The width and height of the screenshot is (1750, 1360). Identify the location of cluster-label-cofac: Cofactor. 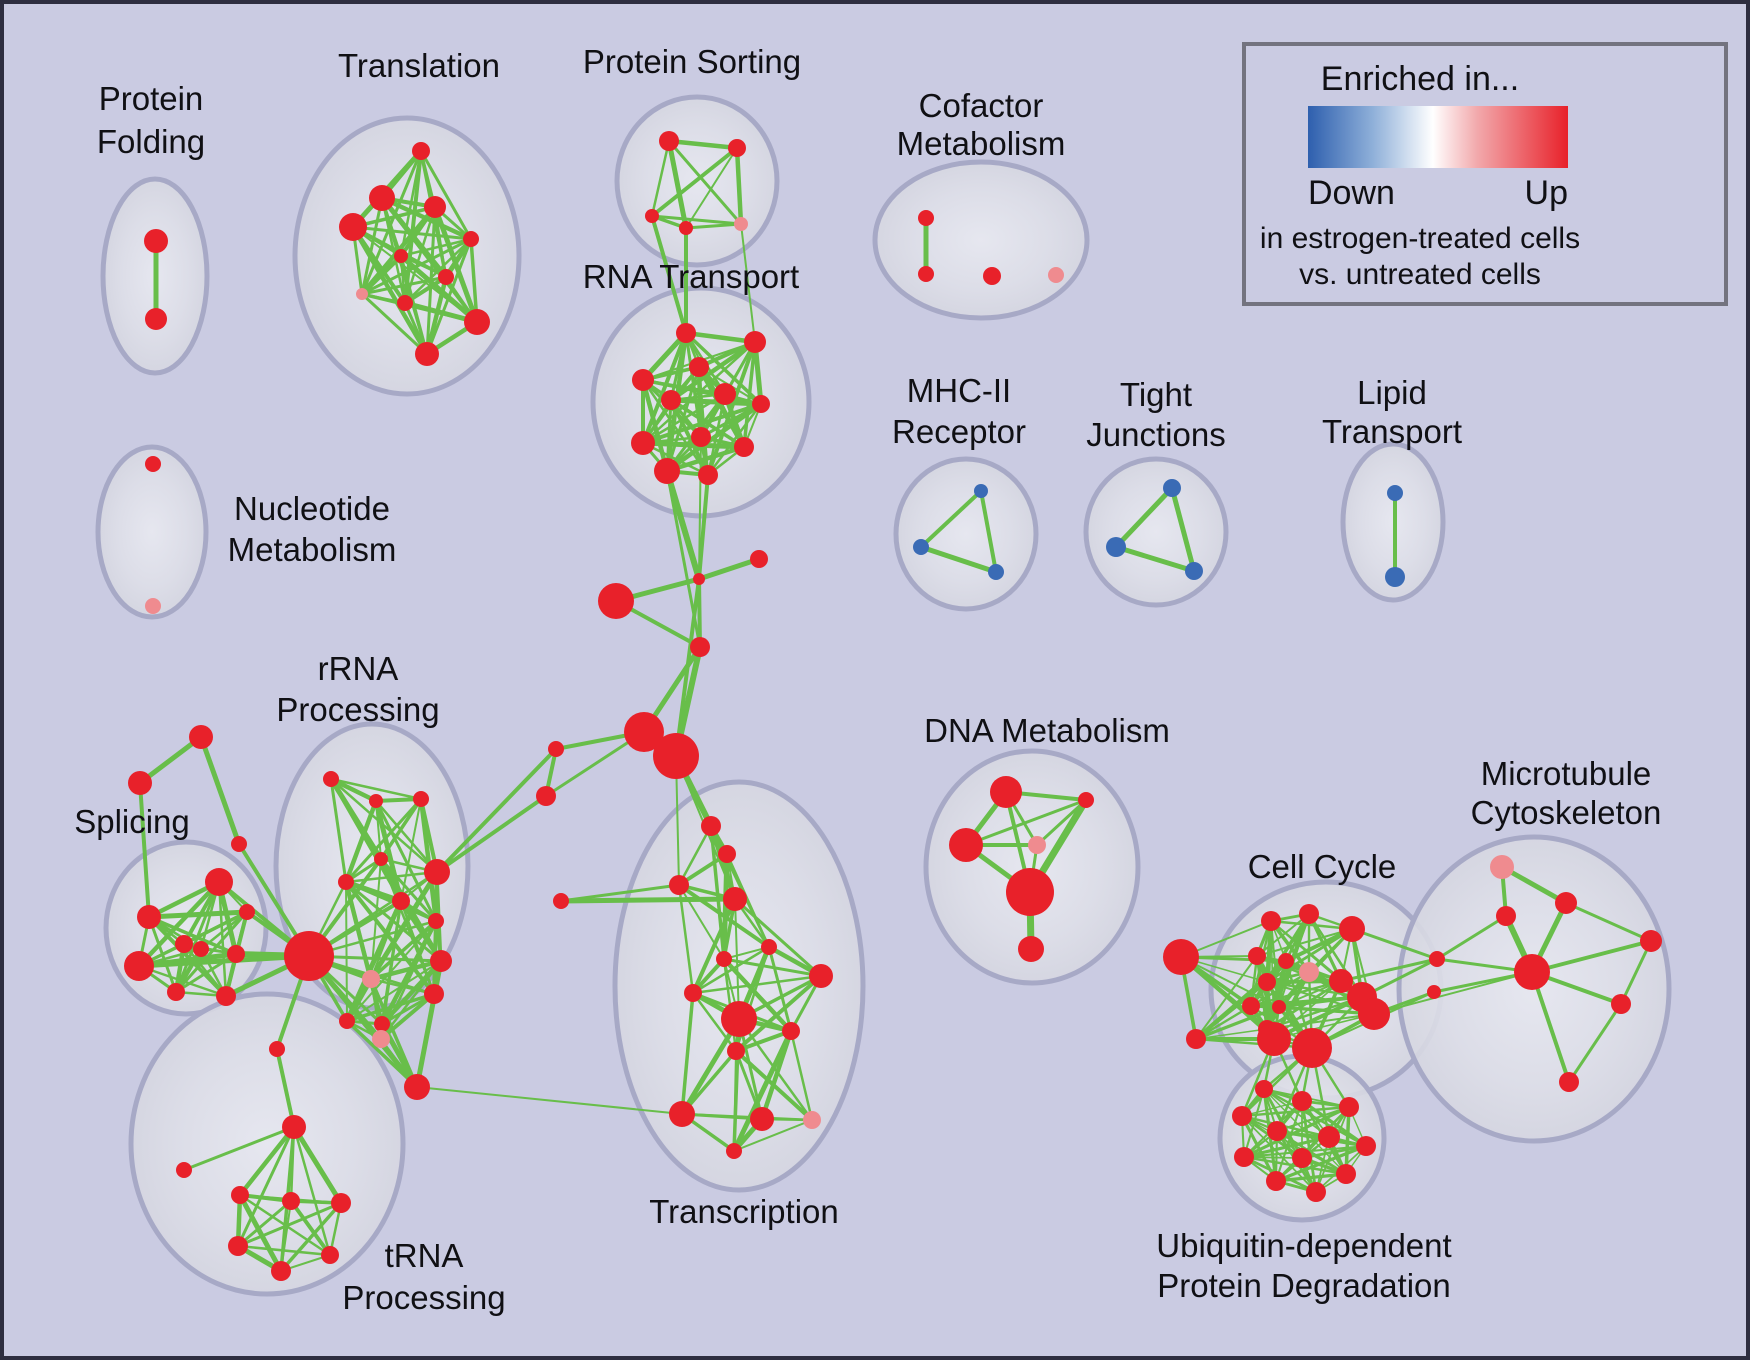
(981, 105).